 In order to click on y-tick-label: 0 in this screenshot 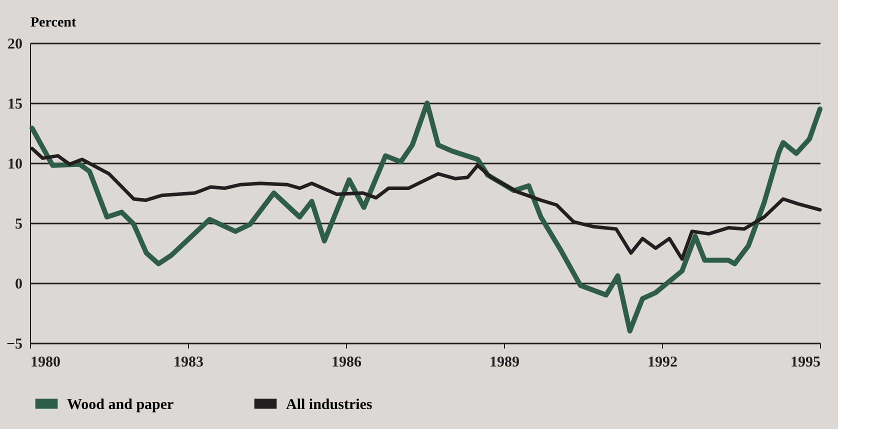, I will do `click(18, 284)`.